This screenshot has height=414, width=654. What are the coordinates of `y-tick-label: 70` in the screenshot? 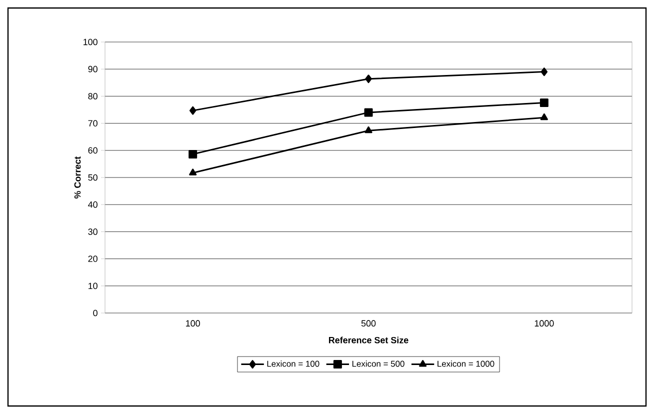 It's located at (93, 123).